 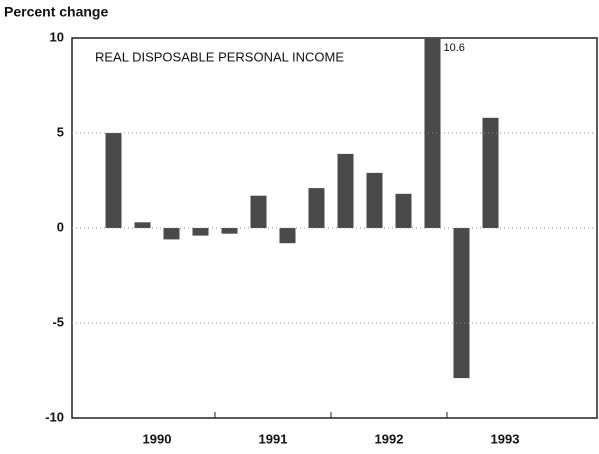 I want to click on chart-title: REAL DISPOSABLE PERSONAL INCOME, so click(x=219, y=56).